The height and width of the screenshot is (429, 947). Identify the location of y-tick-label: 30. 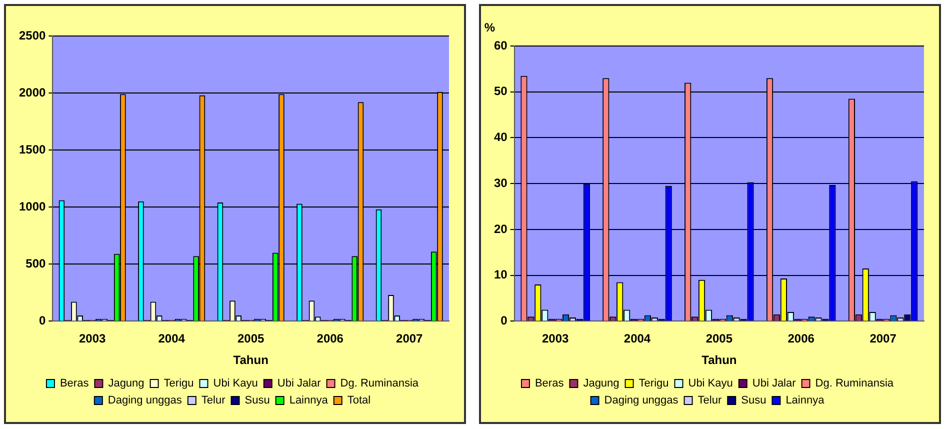
(501, 183).